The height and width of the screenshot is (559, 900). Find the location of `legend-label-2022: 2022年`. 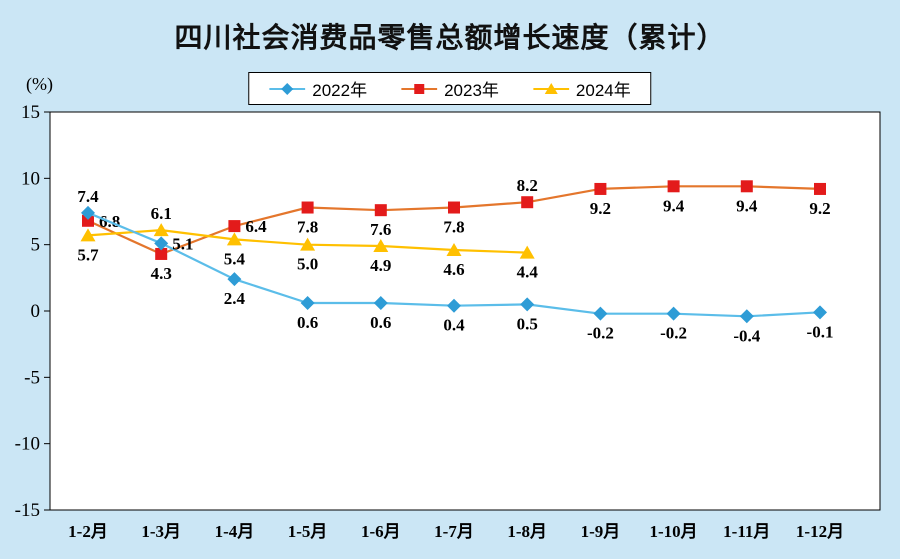

legend-label-2022: 2022年 is located at coordinates (340, 90).